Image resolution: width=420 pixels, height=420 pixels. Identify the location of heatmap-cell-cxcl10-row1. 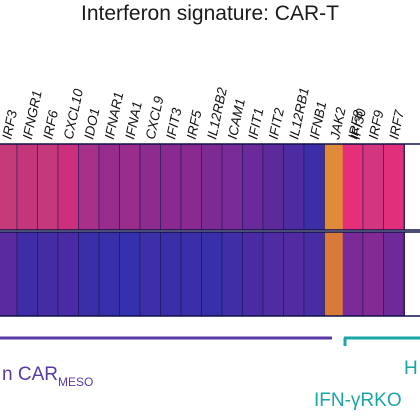
(69, 187).